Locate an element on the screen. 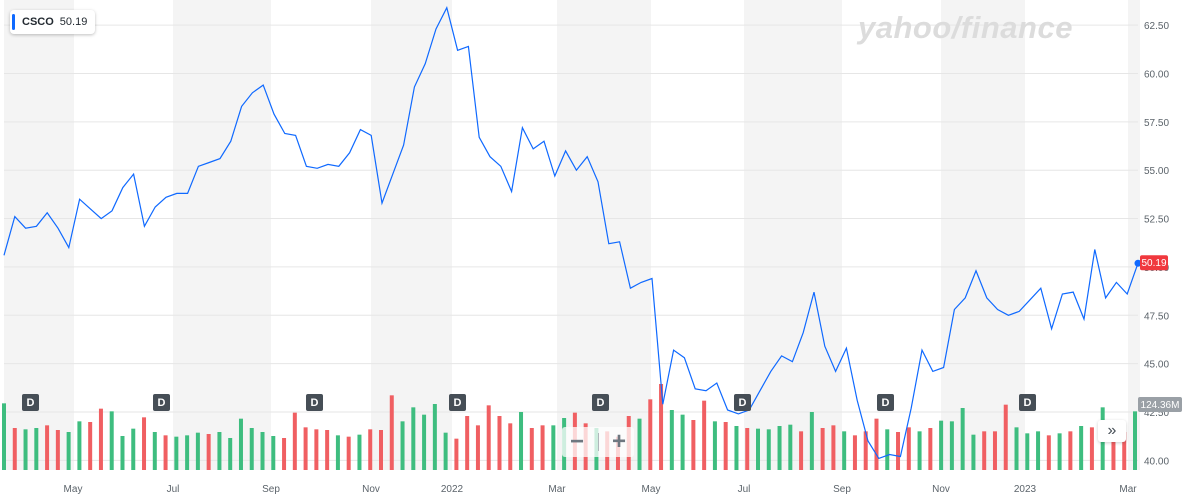  scroll-to-latest-button: » is located at coordinates (1112, 431).